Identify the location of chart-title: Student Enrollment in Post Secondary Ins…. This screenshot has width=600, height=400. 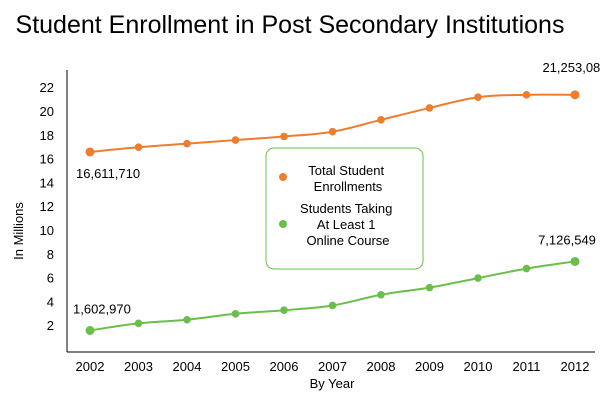
(290, 25).